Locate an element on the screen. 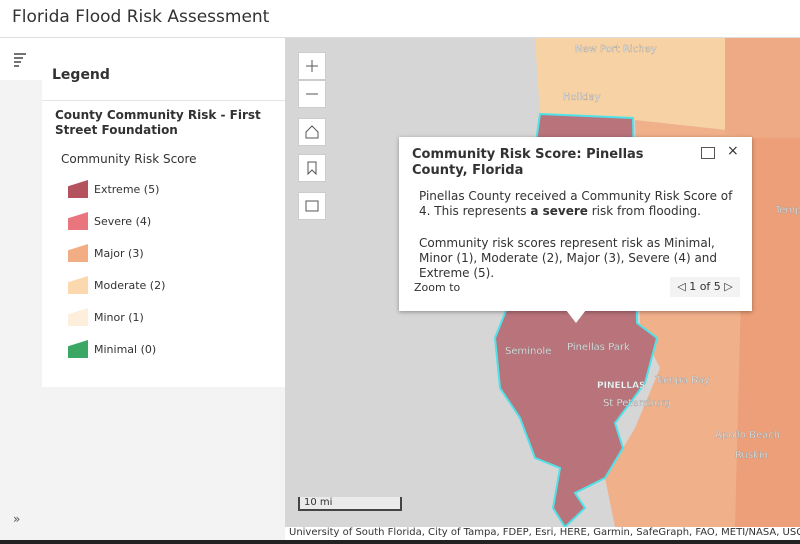 This screenshot has width=800, height=544. zoom-label: Zoom to is located at coordinates (437, 287).